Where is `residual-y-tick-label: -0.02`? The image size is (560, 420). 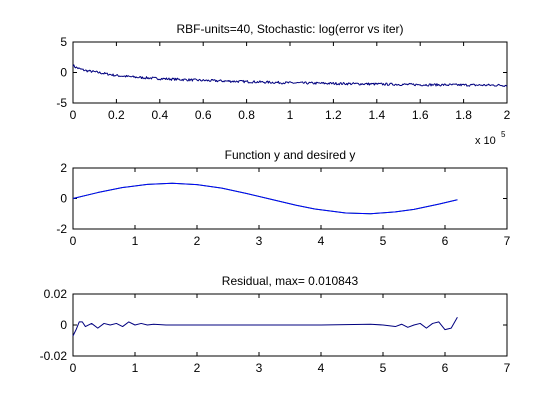
residual-y-tick-label: -0.02 is located at coordinates (54, 356).